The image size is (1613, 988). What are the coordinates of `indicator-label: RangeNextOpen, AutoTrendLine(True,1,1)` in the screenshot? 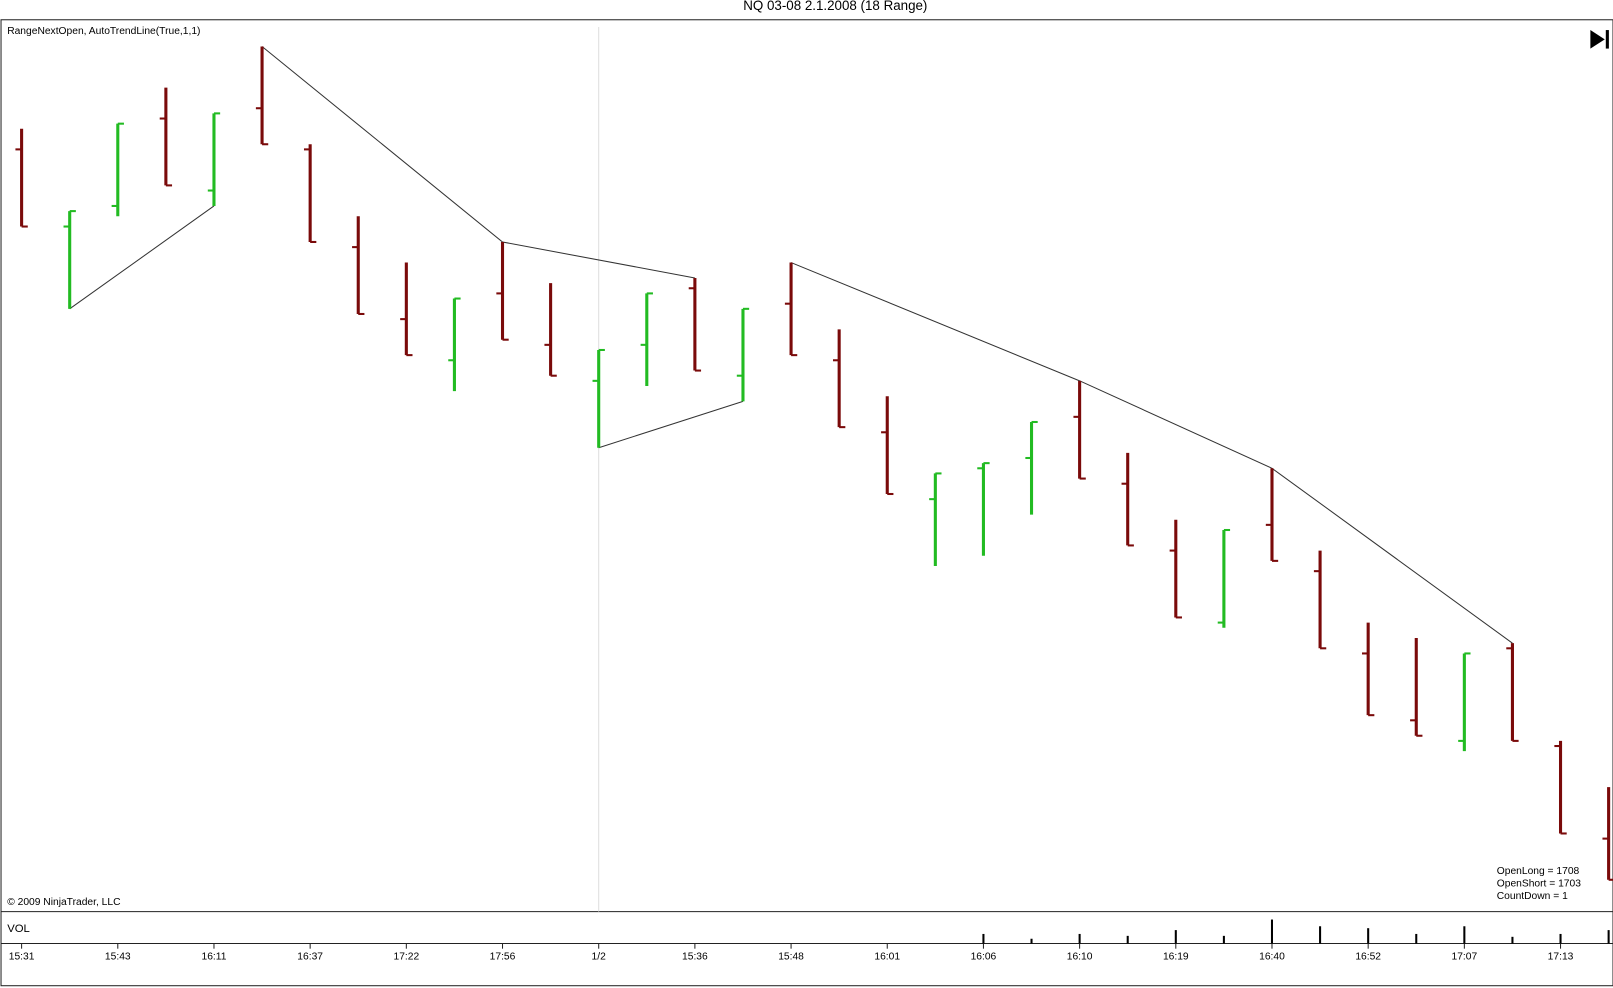 It's located at (103, 31).